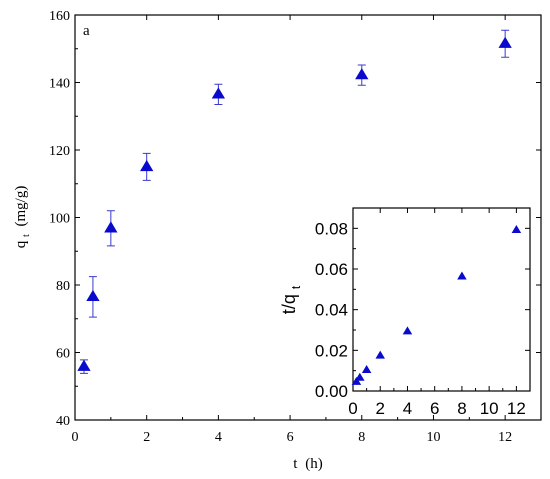 The width and height of the screenshot is (550, 479). Describe the element at coordinates (331, 310) in the screenshot. I see `inset-y-tick-label: 0.04` at that location.